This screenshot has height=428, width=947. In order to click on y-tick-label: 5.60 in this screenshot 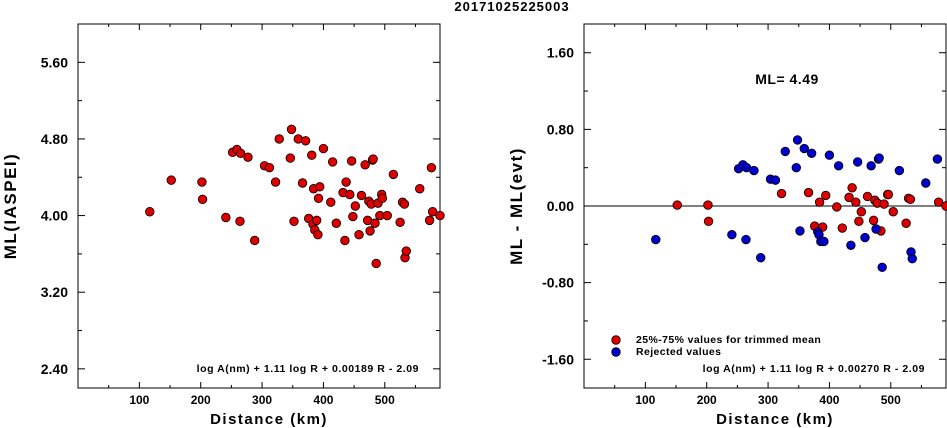, I will do `click(54, 62)`.